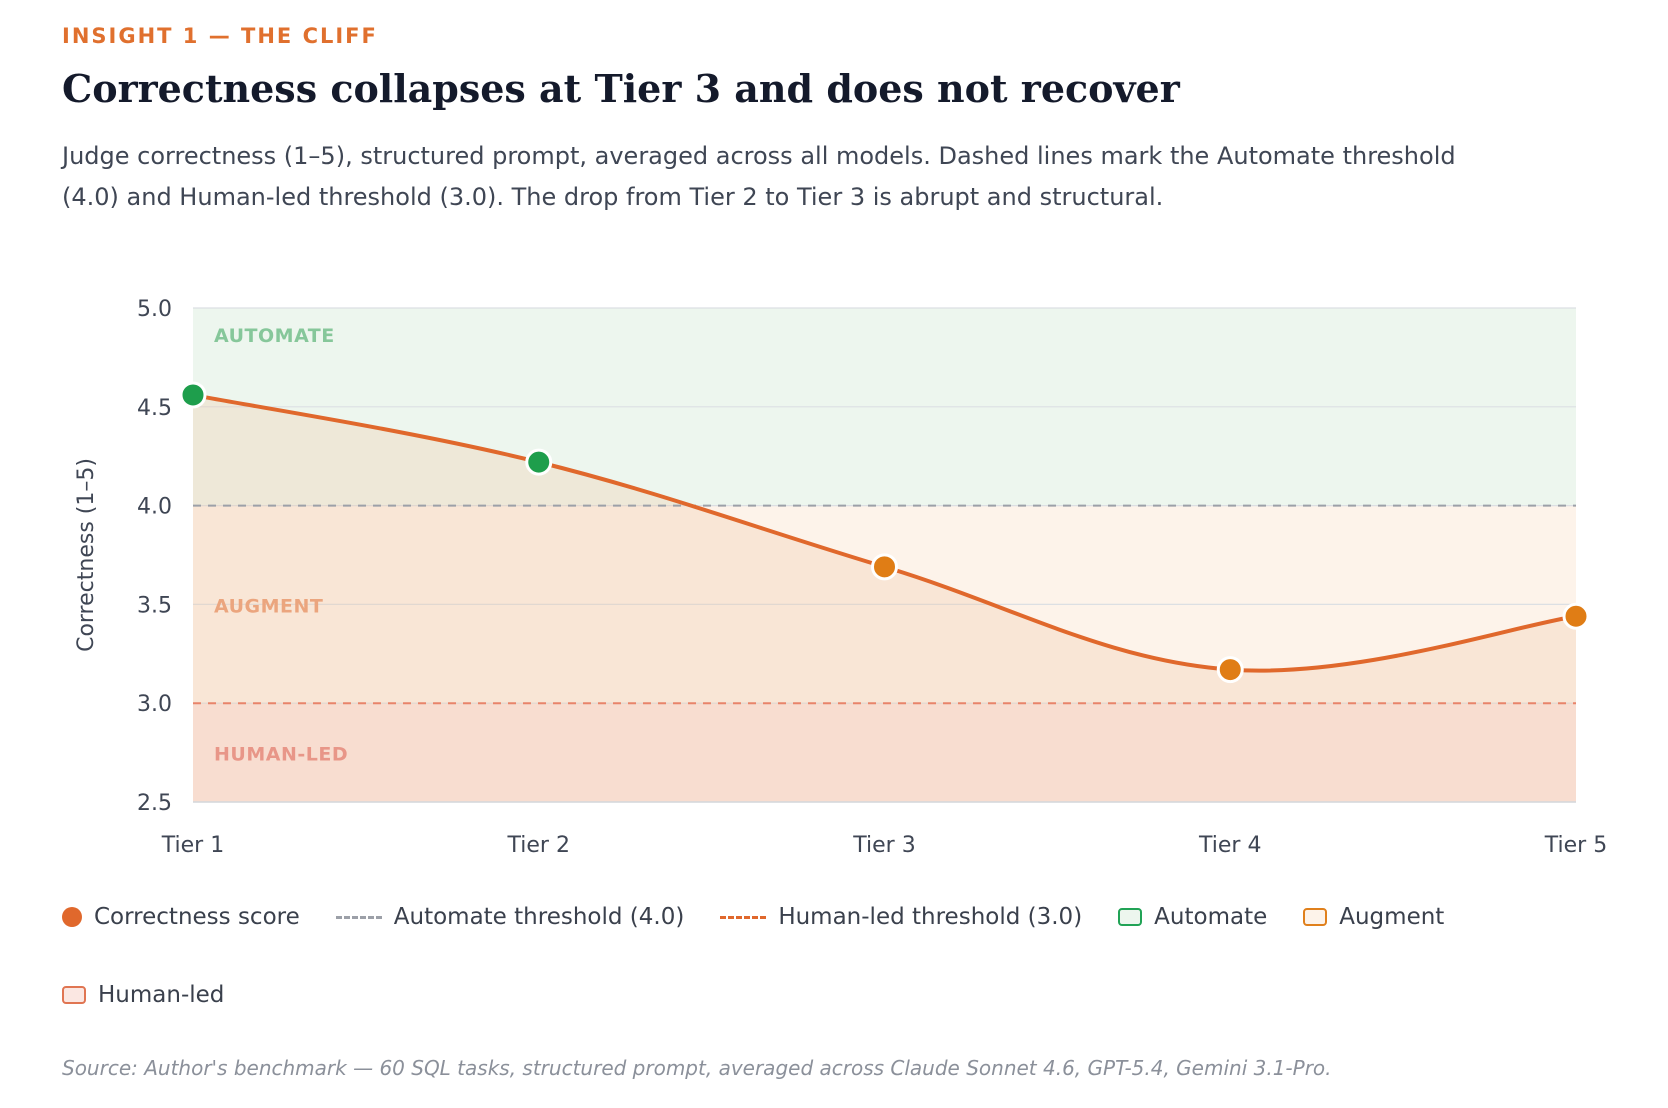  I want to click on legend-label-automate-threshold: Automate threshold (4.0), so click(539, 917).